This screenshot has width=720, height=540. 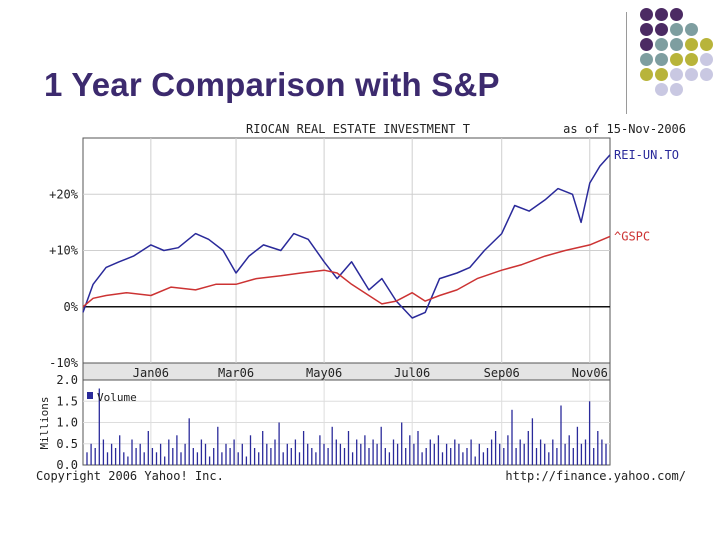 I want to click on x-tick-label: Sep06, so click(x=502, y=373).